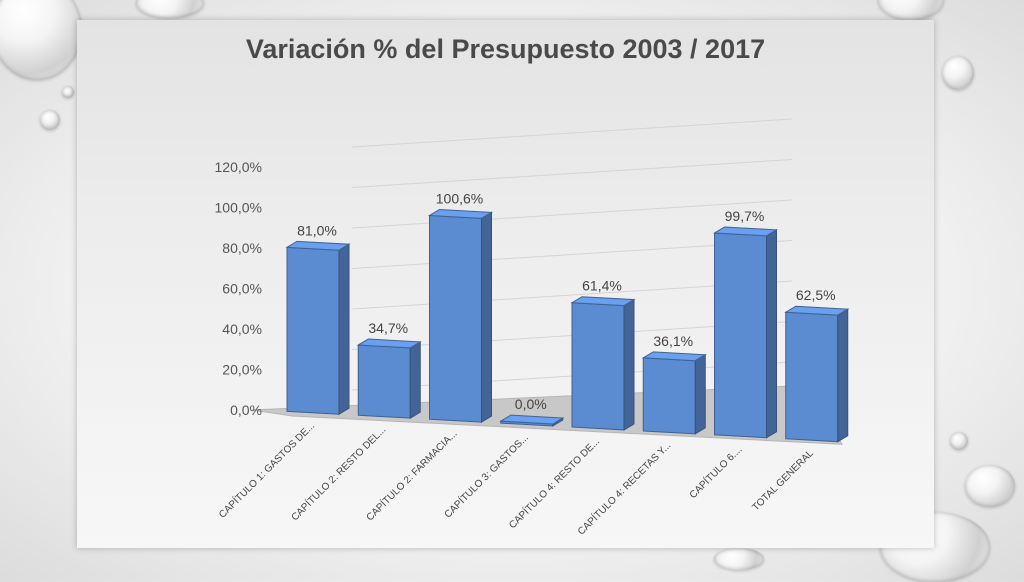 The image size is (1024, 582). What do you see at coordinates (459, 198) in the screenshot?
I see `data-label: 100,6%` at bounding box center [459, 198].